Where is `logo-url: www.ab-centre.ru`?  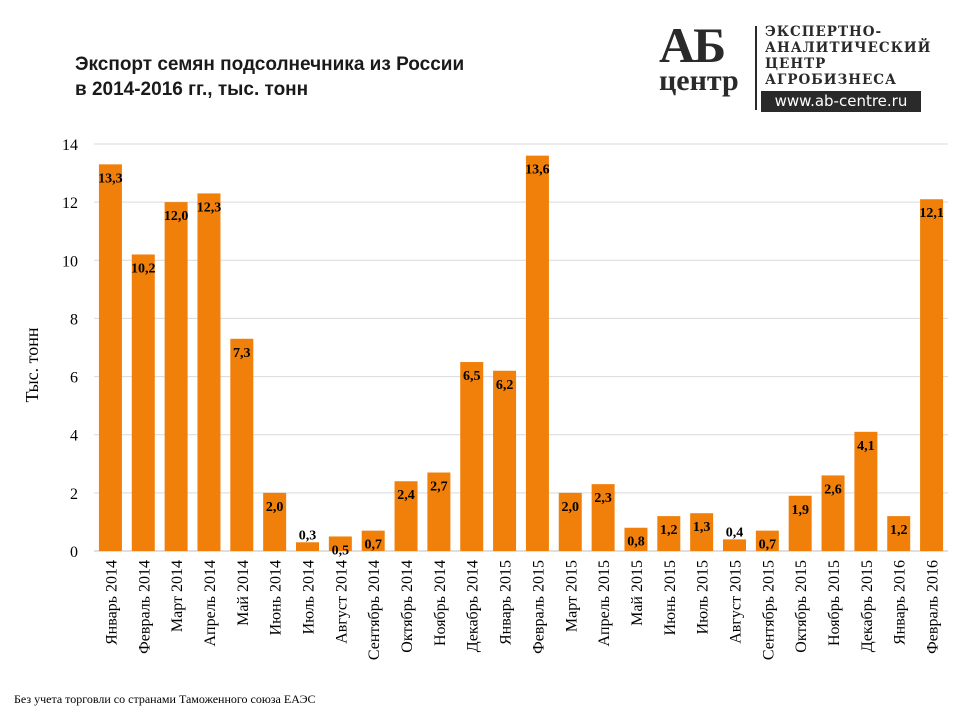
logo-url: www.ab-centre.ru is located at coordinates (841, 101).